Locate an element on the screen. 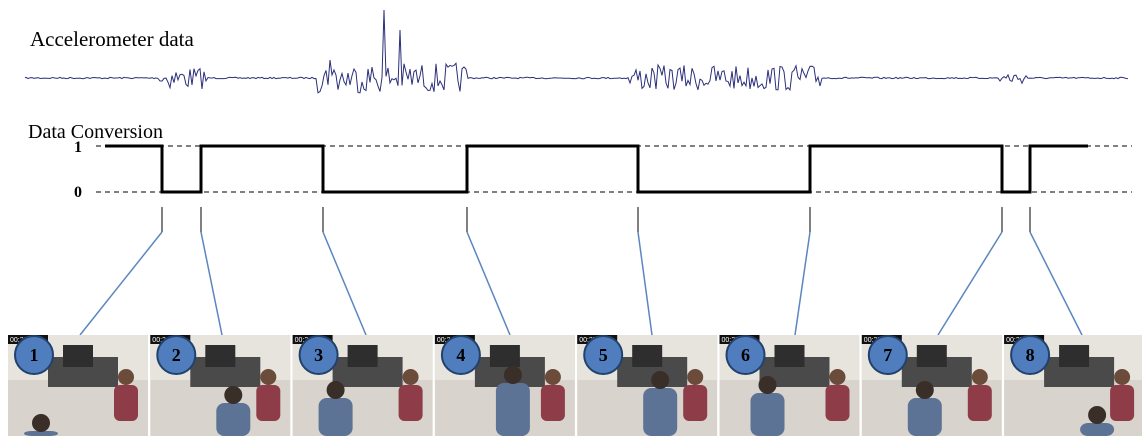 The image size is (1142, 436). timestamp: 00:23 is located at coordinates (19, 340).